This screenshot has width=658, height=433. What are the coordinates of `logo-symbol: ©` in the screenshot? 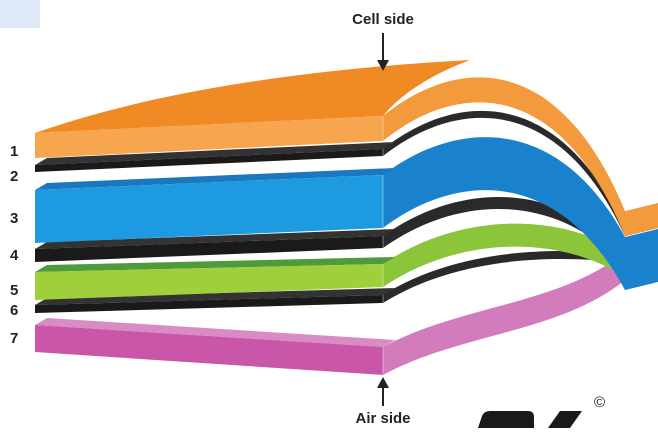 It's located at (599, 402).